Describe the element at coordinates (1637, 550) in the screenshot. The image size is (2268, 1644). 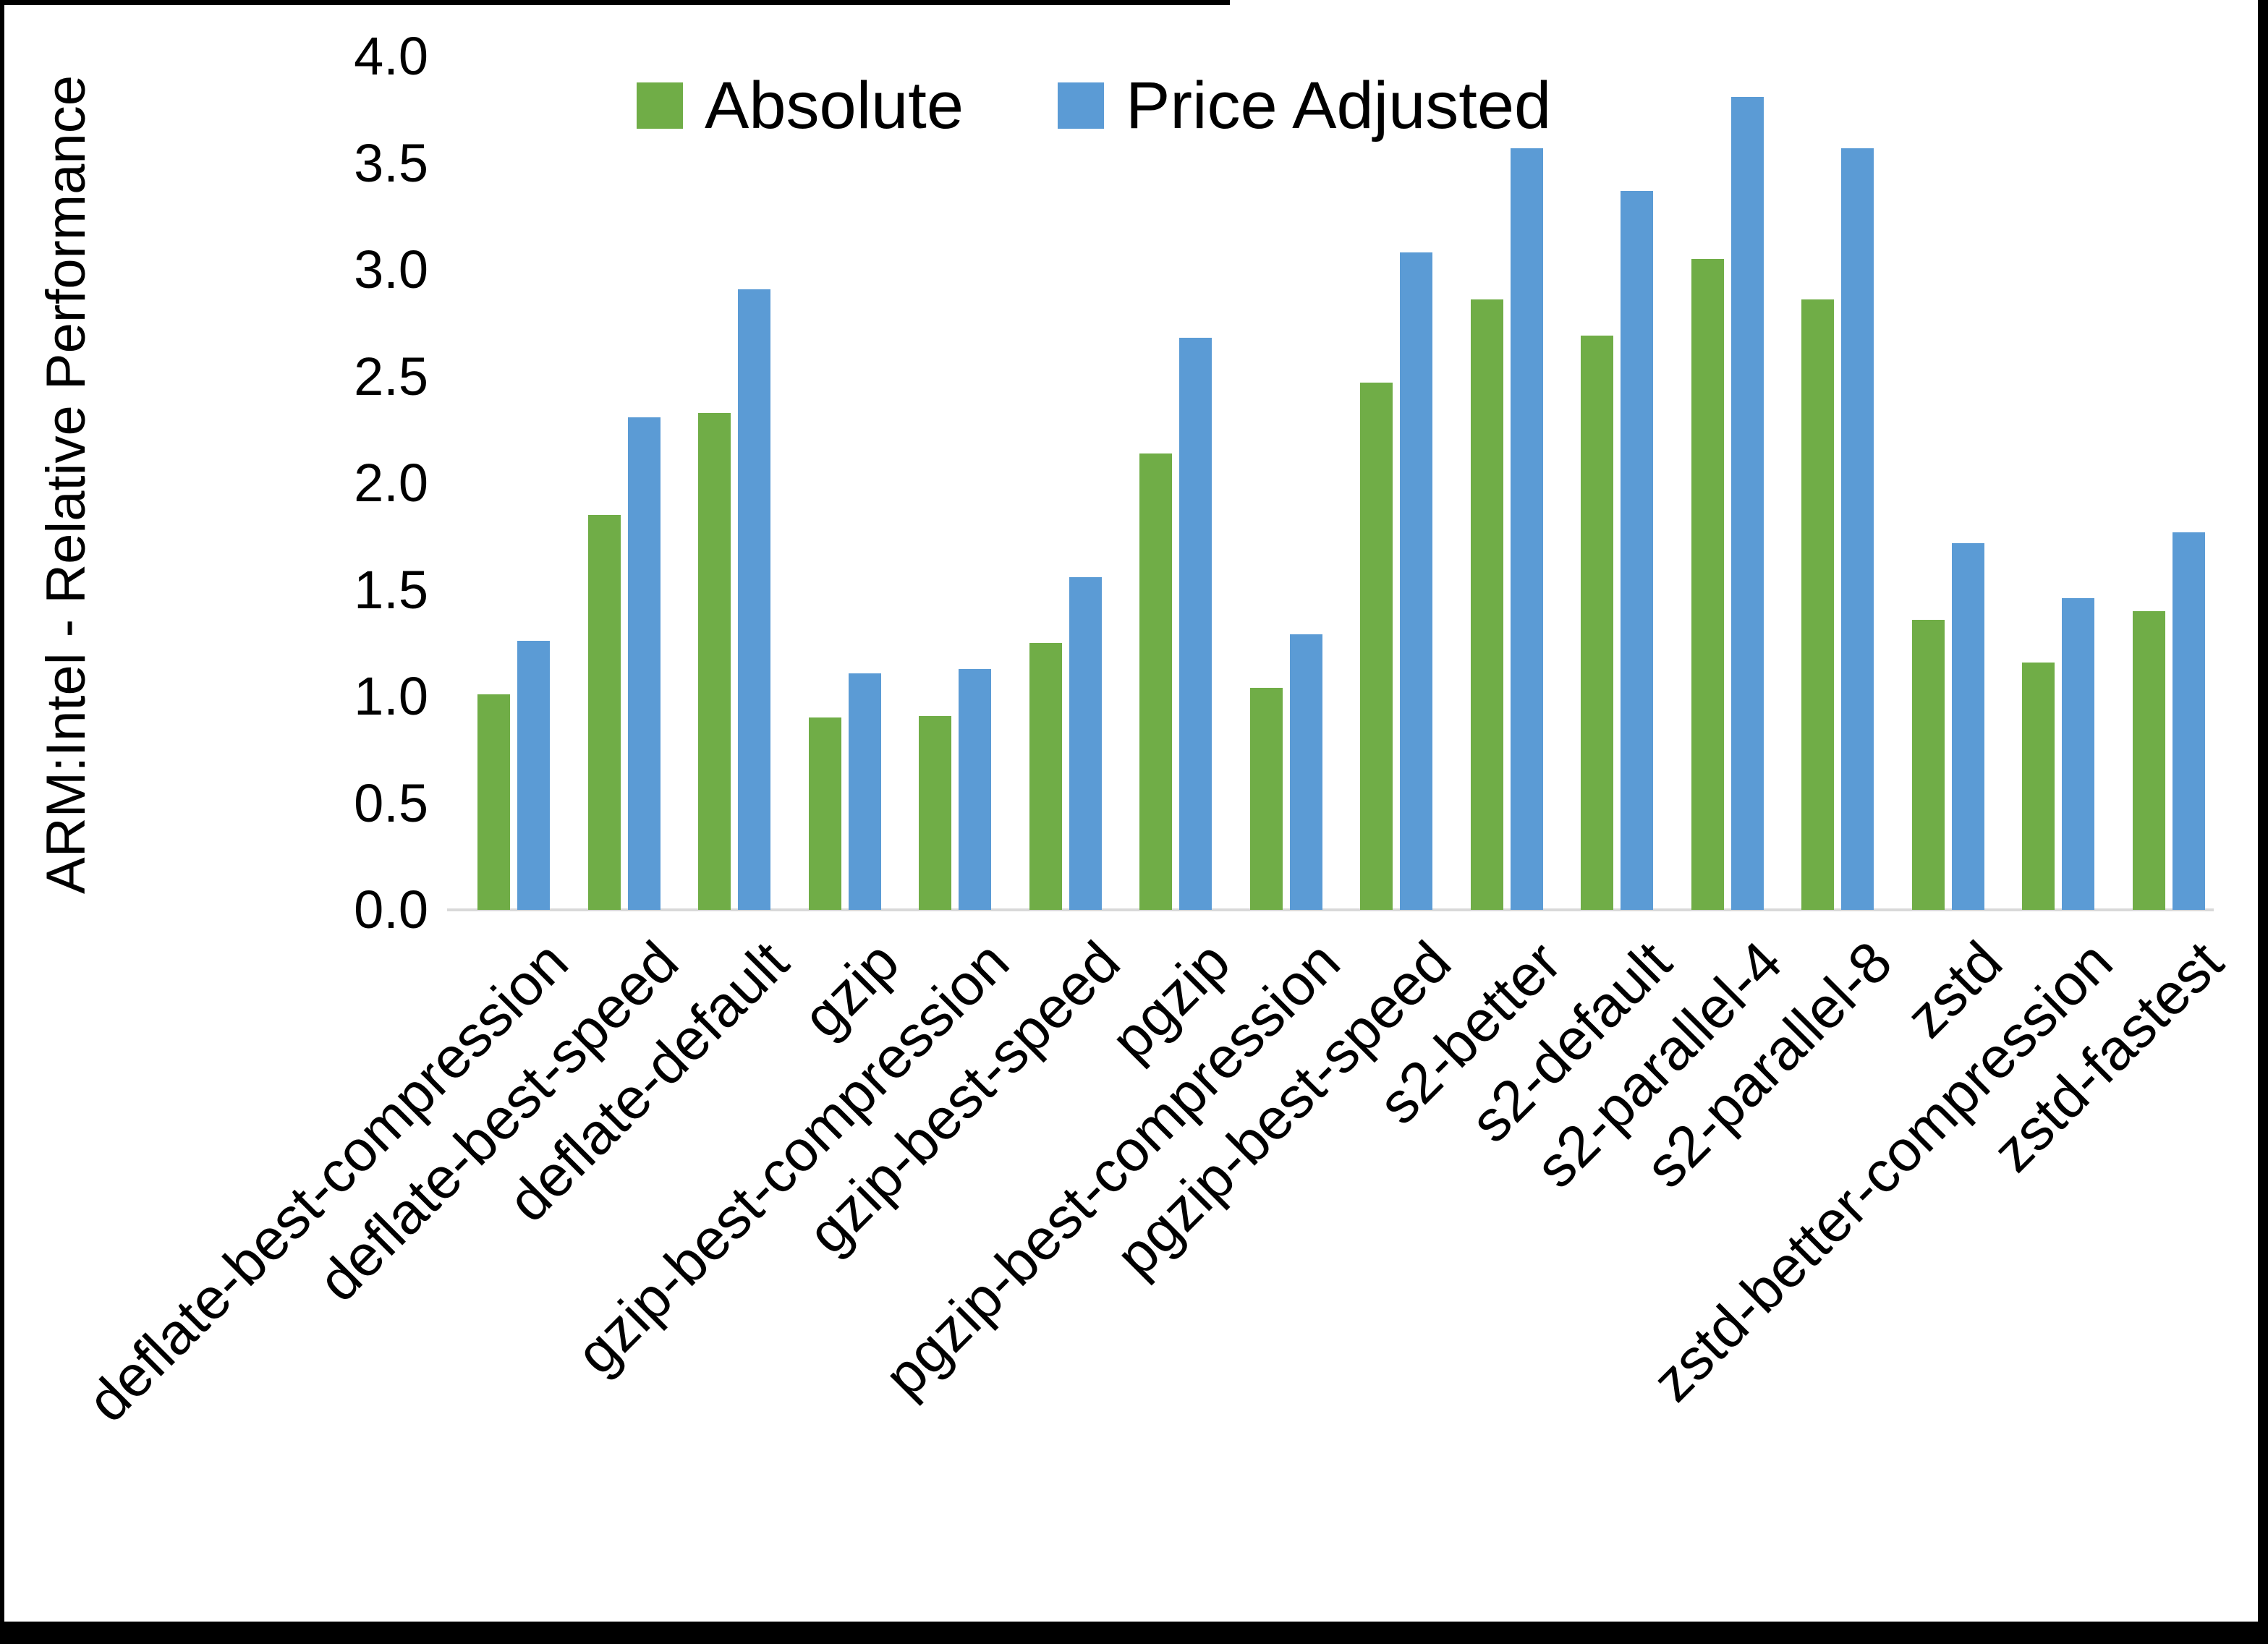
I see `bar-s2-default-price-adjusted` at that location.